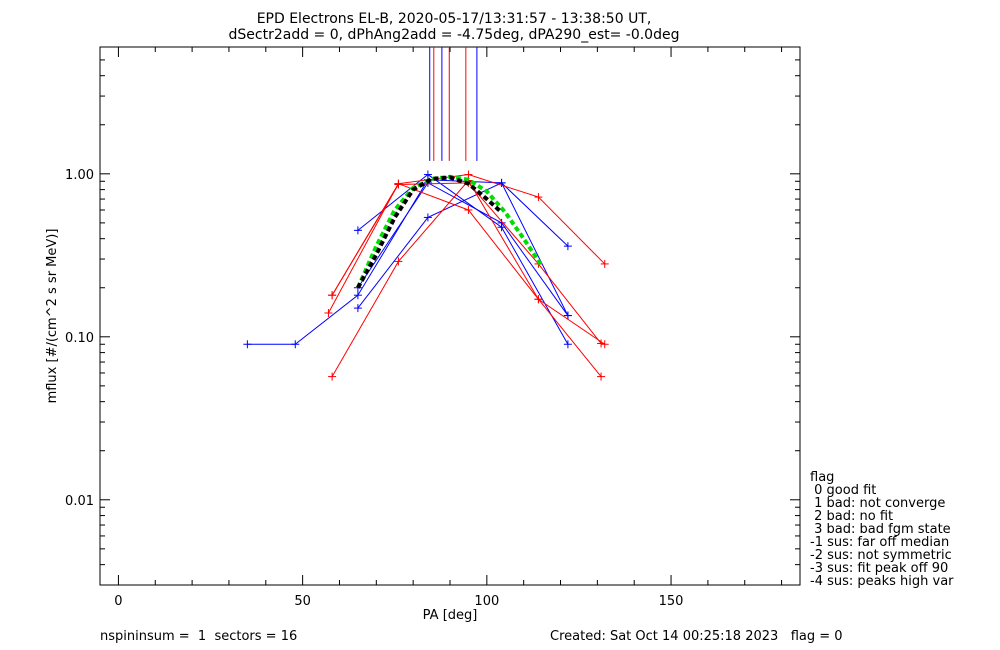 This screenshot has height=650, width=1000. I want to click on legend-entry: 3 bad: bad fgm state, so click(880, 529).